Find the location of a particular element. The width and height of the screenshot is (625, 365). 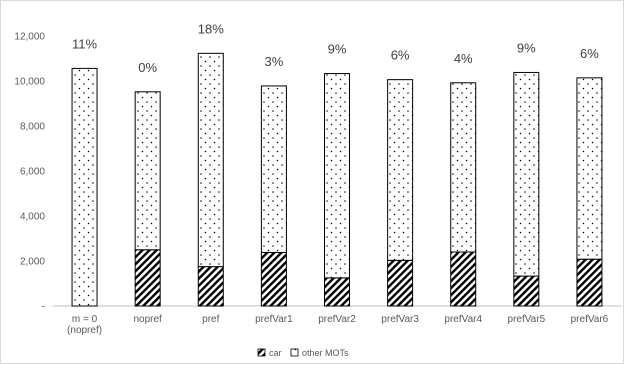

y-tick-label: 12,000 is located at coordinates (29, 37).